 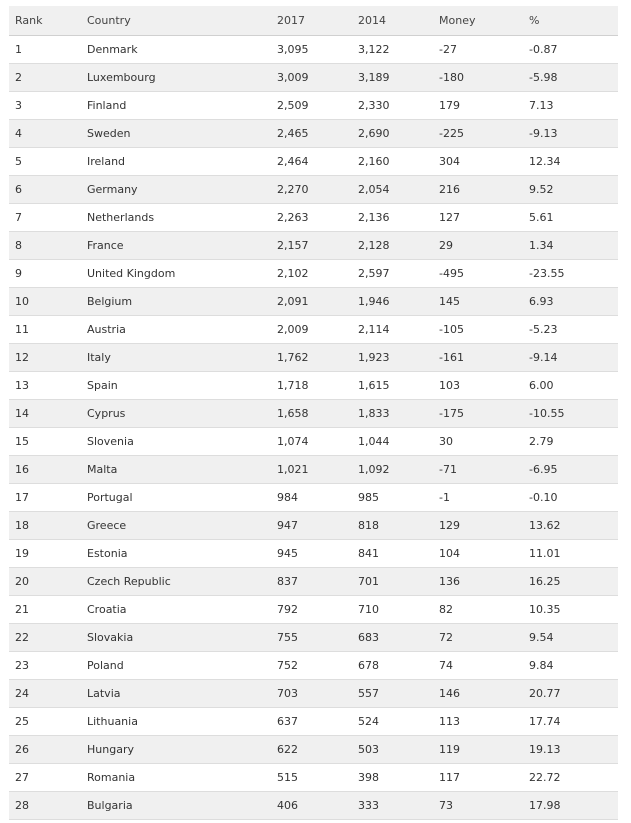 What do you see at coordinates (45, 133) in the screenshot?
I see `cell-rank: 4` at bounding box center [45, 133].